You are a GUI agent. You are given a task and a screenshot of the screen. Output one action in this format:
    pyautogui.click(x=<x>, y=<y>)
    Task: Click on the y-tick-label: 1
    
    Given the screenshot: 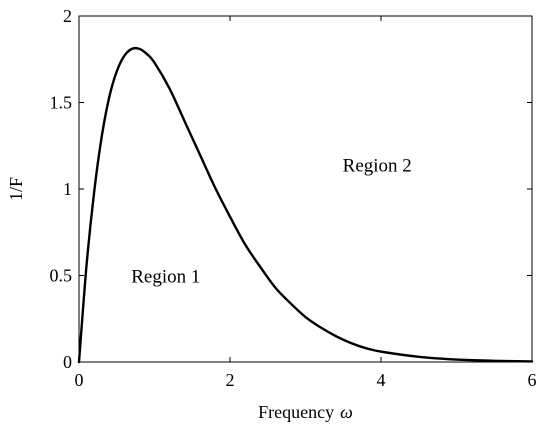 What is the action you would take?
    pyautogui.click(x=67, y=189)
    